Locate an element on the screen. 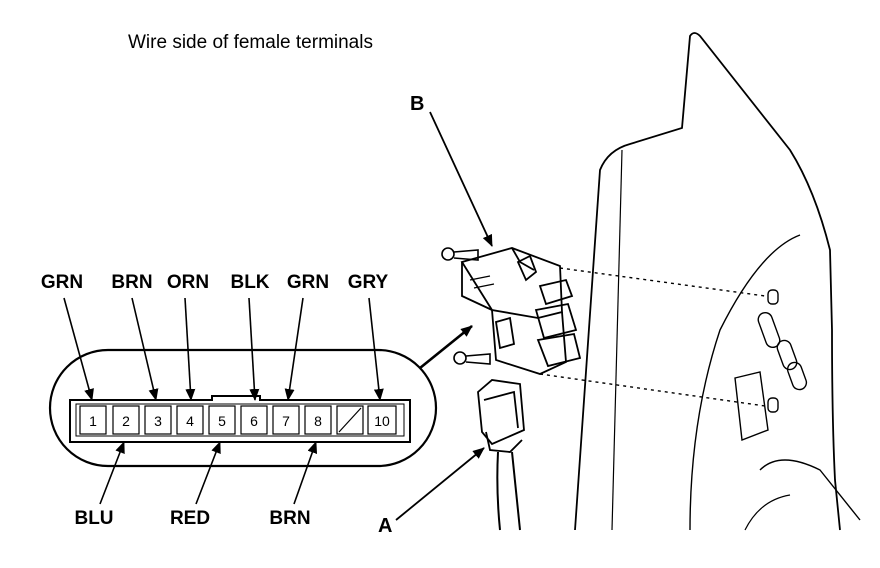  wire-label-grn-1: GRN is located at coordinates (62, 282).